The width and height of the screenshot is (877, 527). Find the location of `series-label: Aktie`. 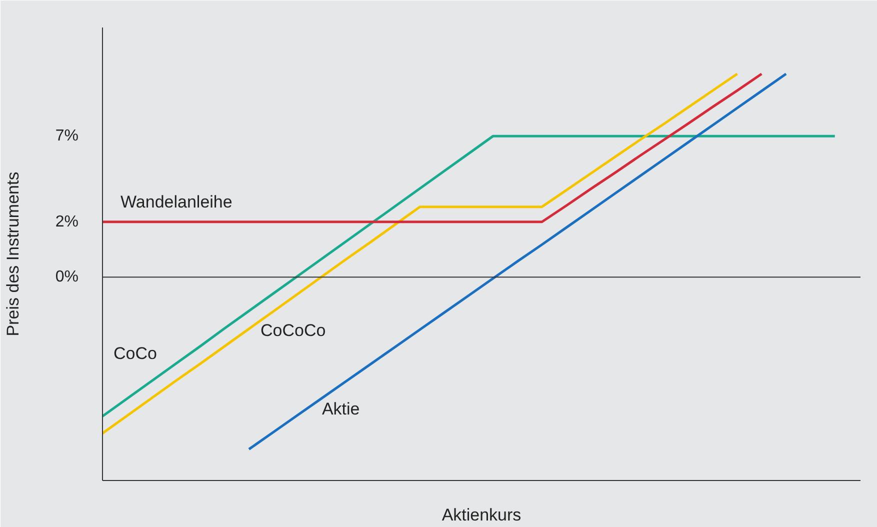

series-label: Aktie is located at coordinates (341, 409).